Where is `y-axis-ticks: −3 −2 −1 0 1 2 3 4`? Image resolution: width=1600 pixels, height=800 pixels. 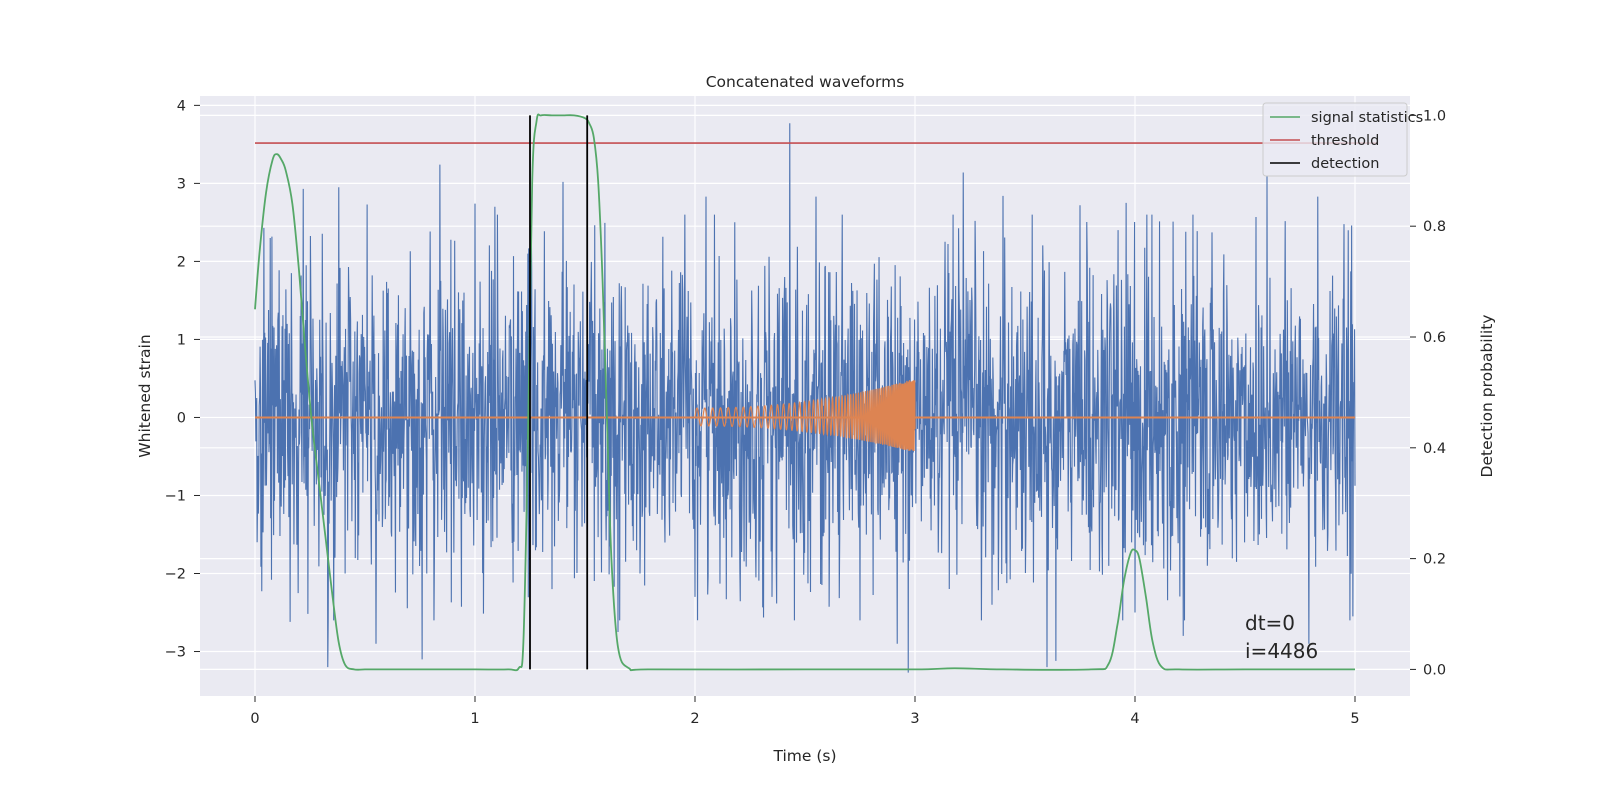
y-axis-ticks: −3 −2 −1 0 1 2 3 4 is located at coordinates (182, 379).